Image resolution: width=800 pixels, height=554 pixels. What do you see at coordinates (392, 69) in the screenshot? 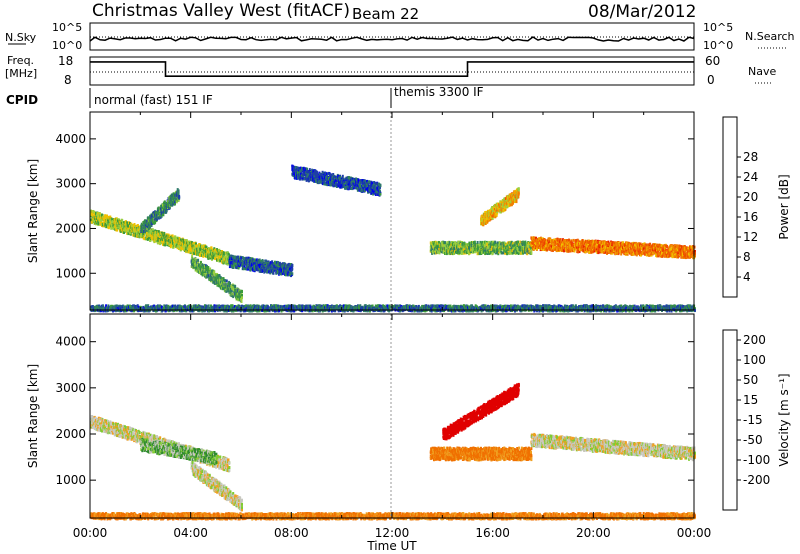
I see `freq-line` at bounding box center [392, 69].